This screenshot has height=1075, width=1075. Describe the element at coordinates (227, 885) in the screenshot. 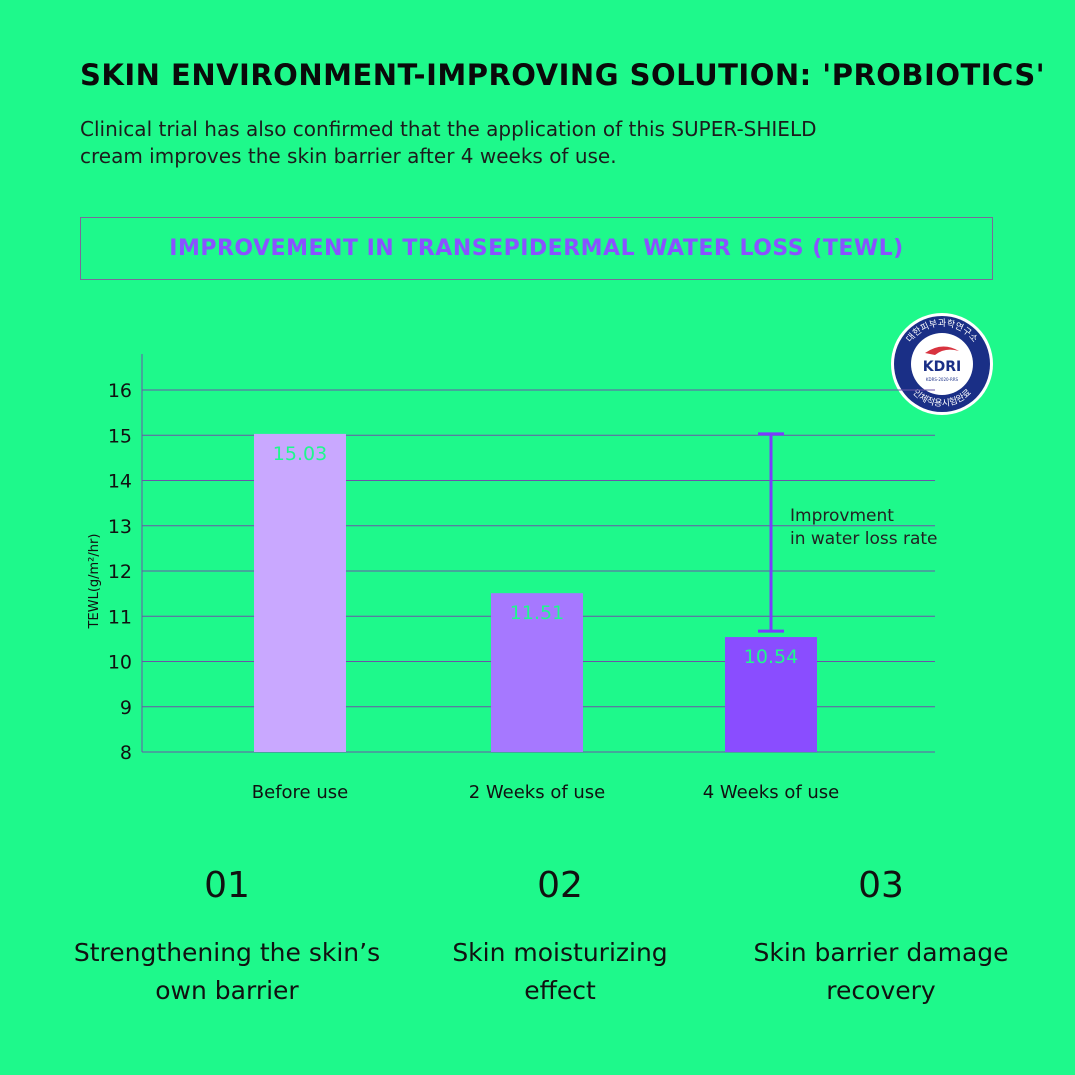

I see `benefit-number-1: 01` at that location.